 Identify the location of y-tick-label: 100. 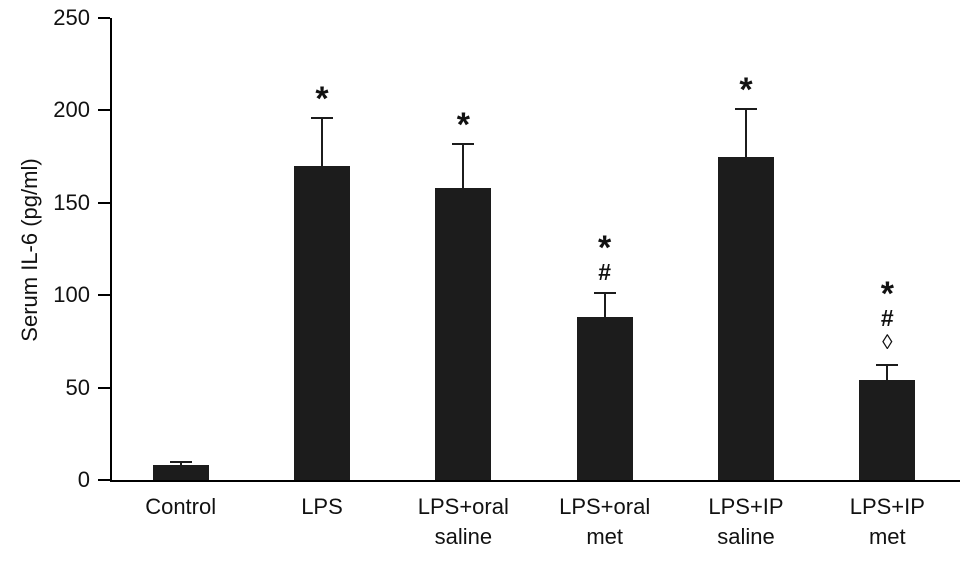
(71, 295).